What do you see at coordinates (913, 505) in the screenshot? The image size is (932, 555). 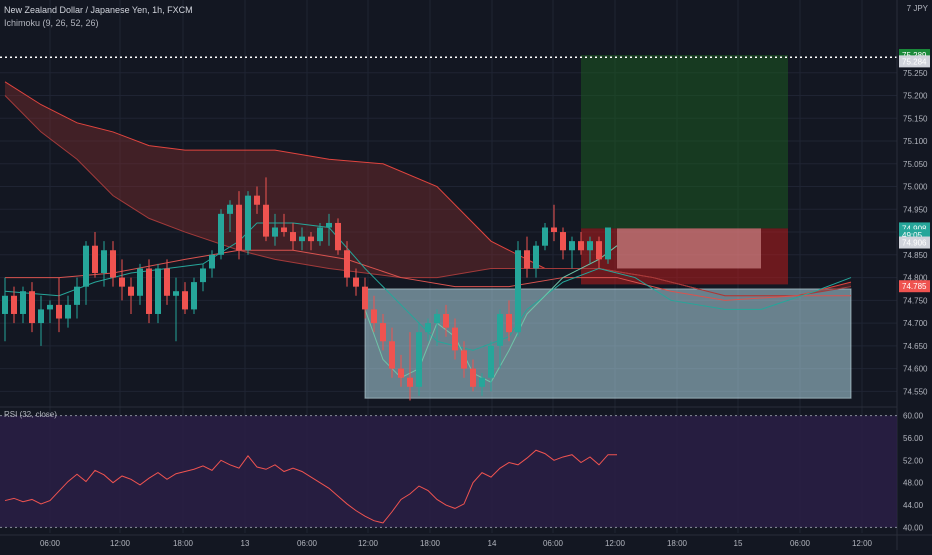 I see `rsi-tick-label: 44.00` at bounding box center [913, 505].